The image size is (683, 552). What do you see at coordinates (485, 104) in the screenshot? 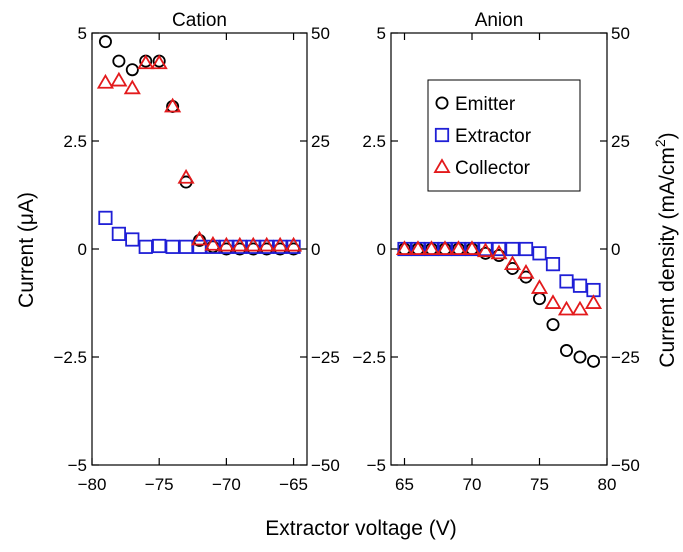
I see `legend-label-emitter: Emitter` at bounding box center [485, 104].